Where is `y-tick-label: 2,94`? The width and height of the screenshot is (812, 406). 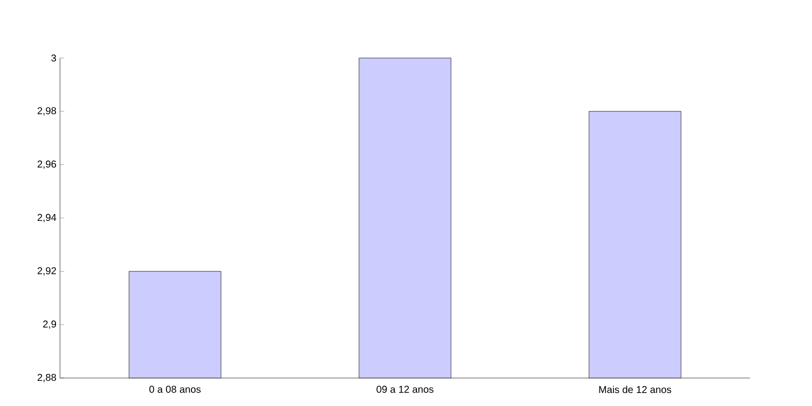
y-tick-label: 2,94 is located at coordinates (47, 218).